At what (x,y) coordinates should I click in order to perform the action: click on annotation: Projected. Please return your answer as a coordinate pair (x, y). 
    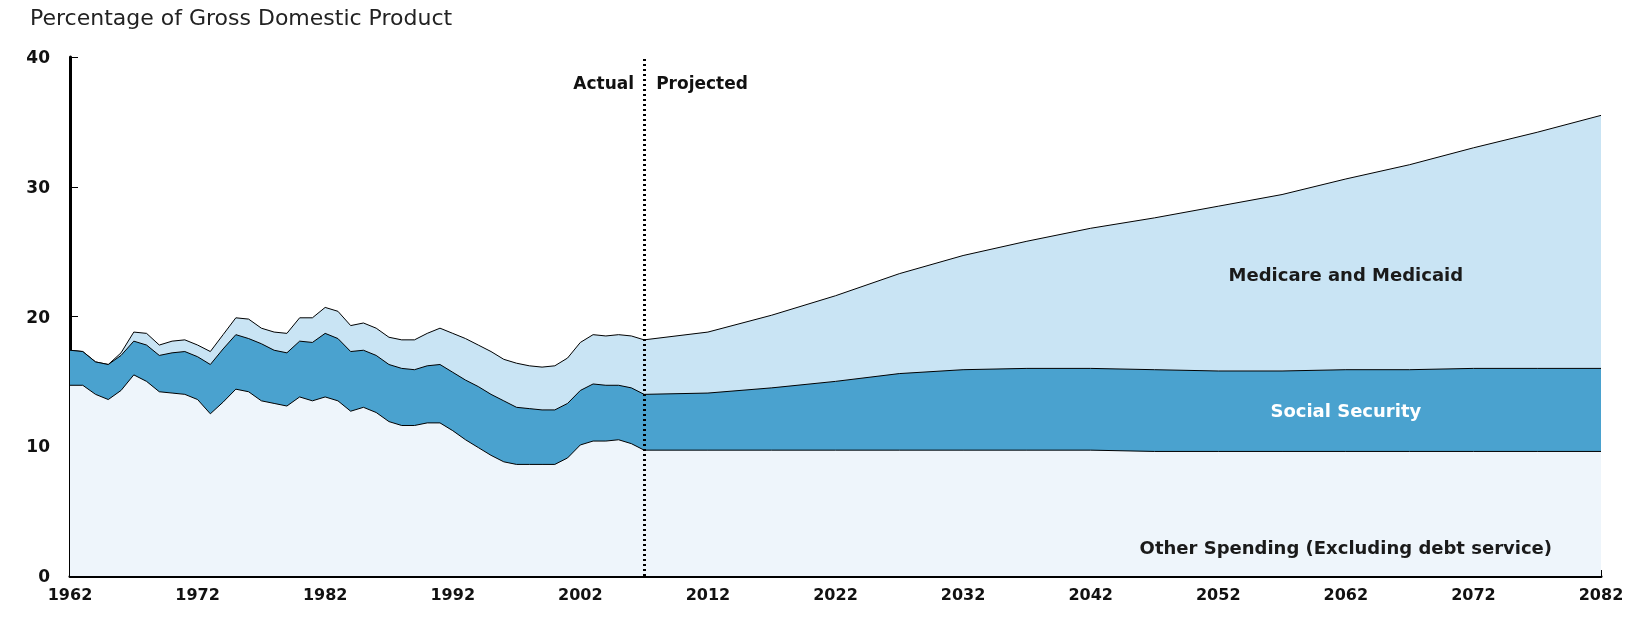
    Looking at the image, I should click on (702, 82).